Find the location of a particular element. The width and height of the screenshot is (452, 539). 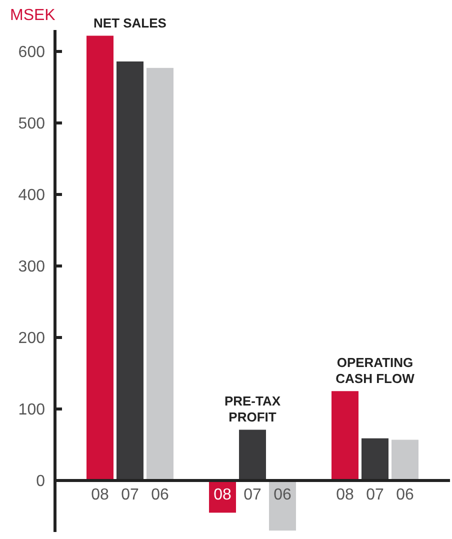

y-axis-title: MSEK is located at coordinates (33, 15).